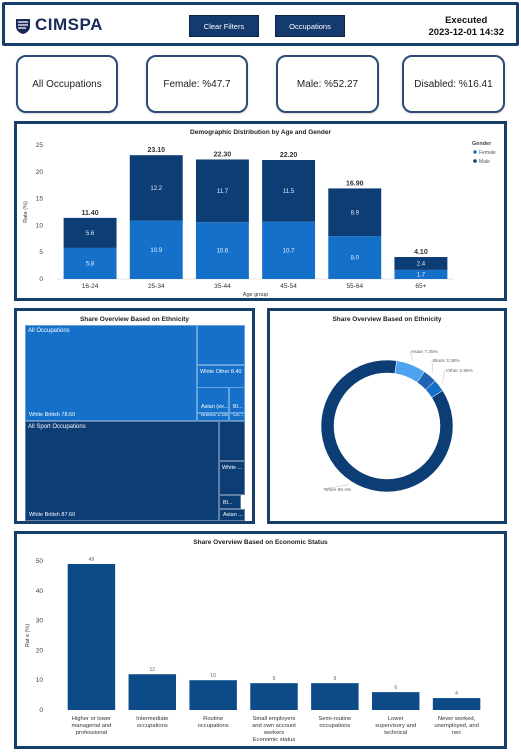 The height and width of the screenshot is (755, 521). I want to click on legend-label-female: Female, so click(487, 153).